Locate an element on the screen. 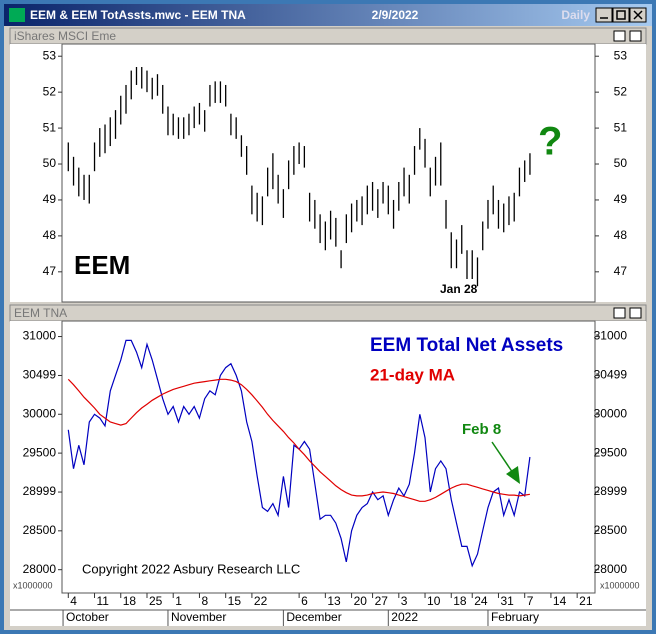 This screenshot has width=656, height=634. annotation: Copyright 2022 Asbury Research LLC is located at coordinates (191, 568).